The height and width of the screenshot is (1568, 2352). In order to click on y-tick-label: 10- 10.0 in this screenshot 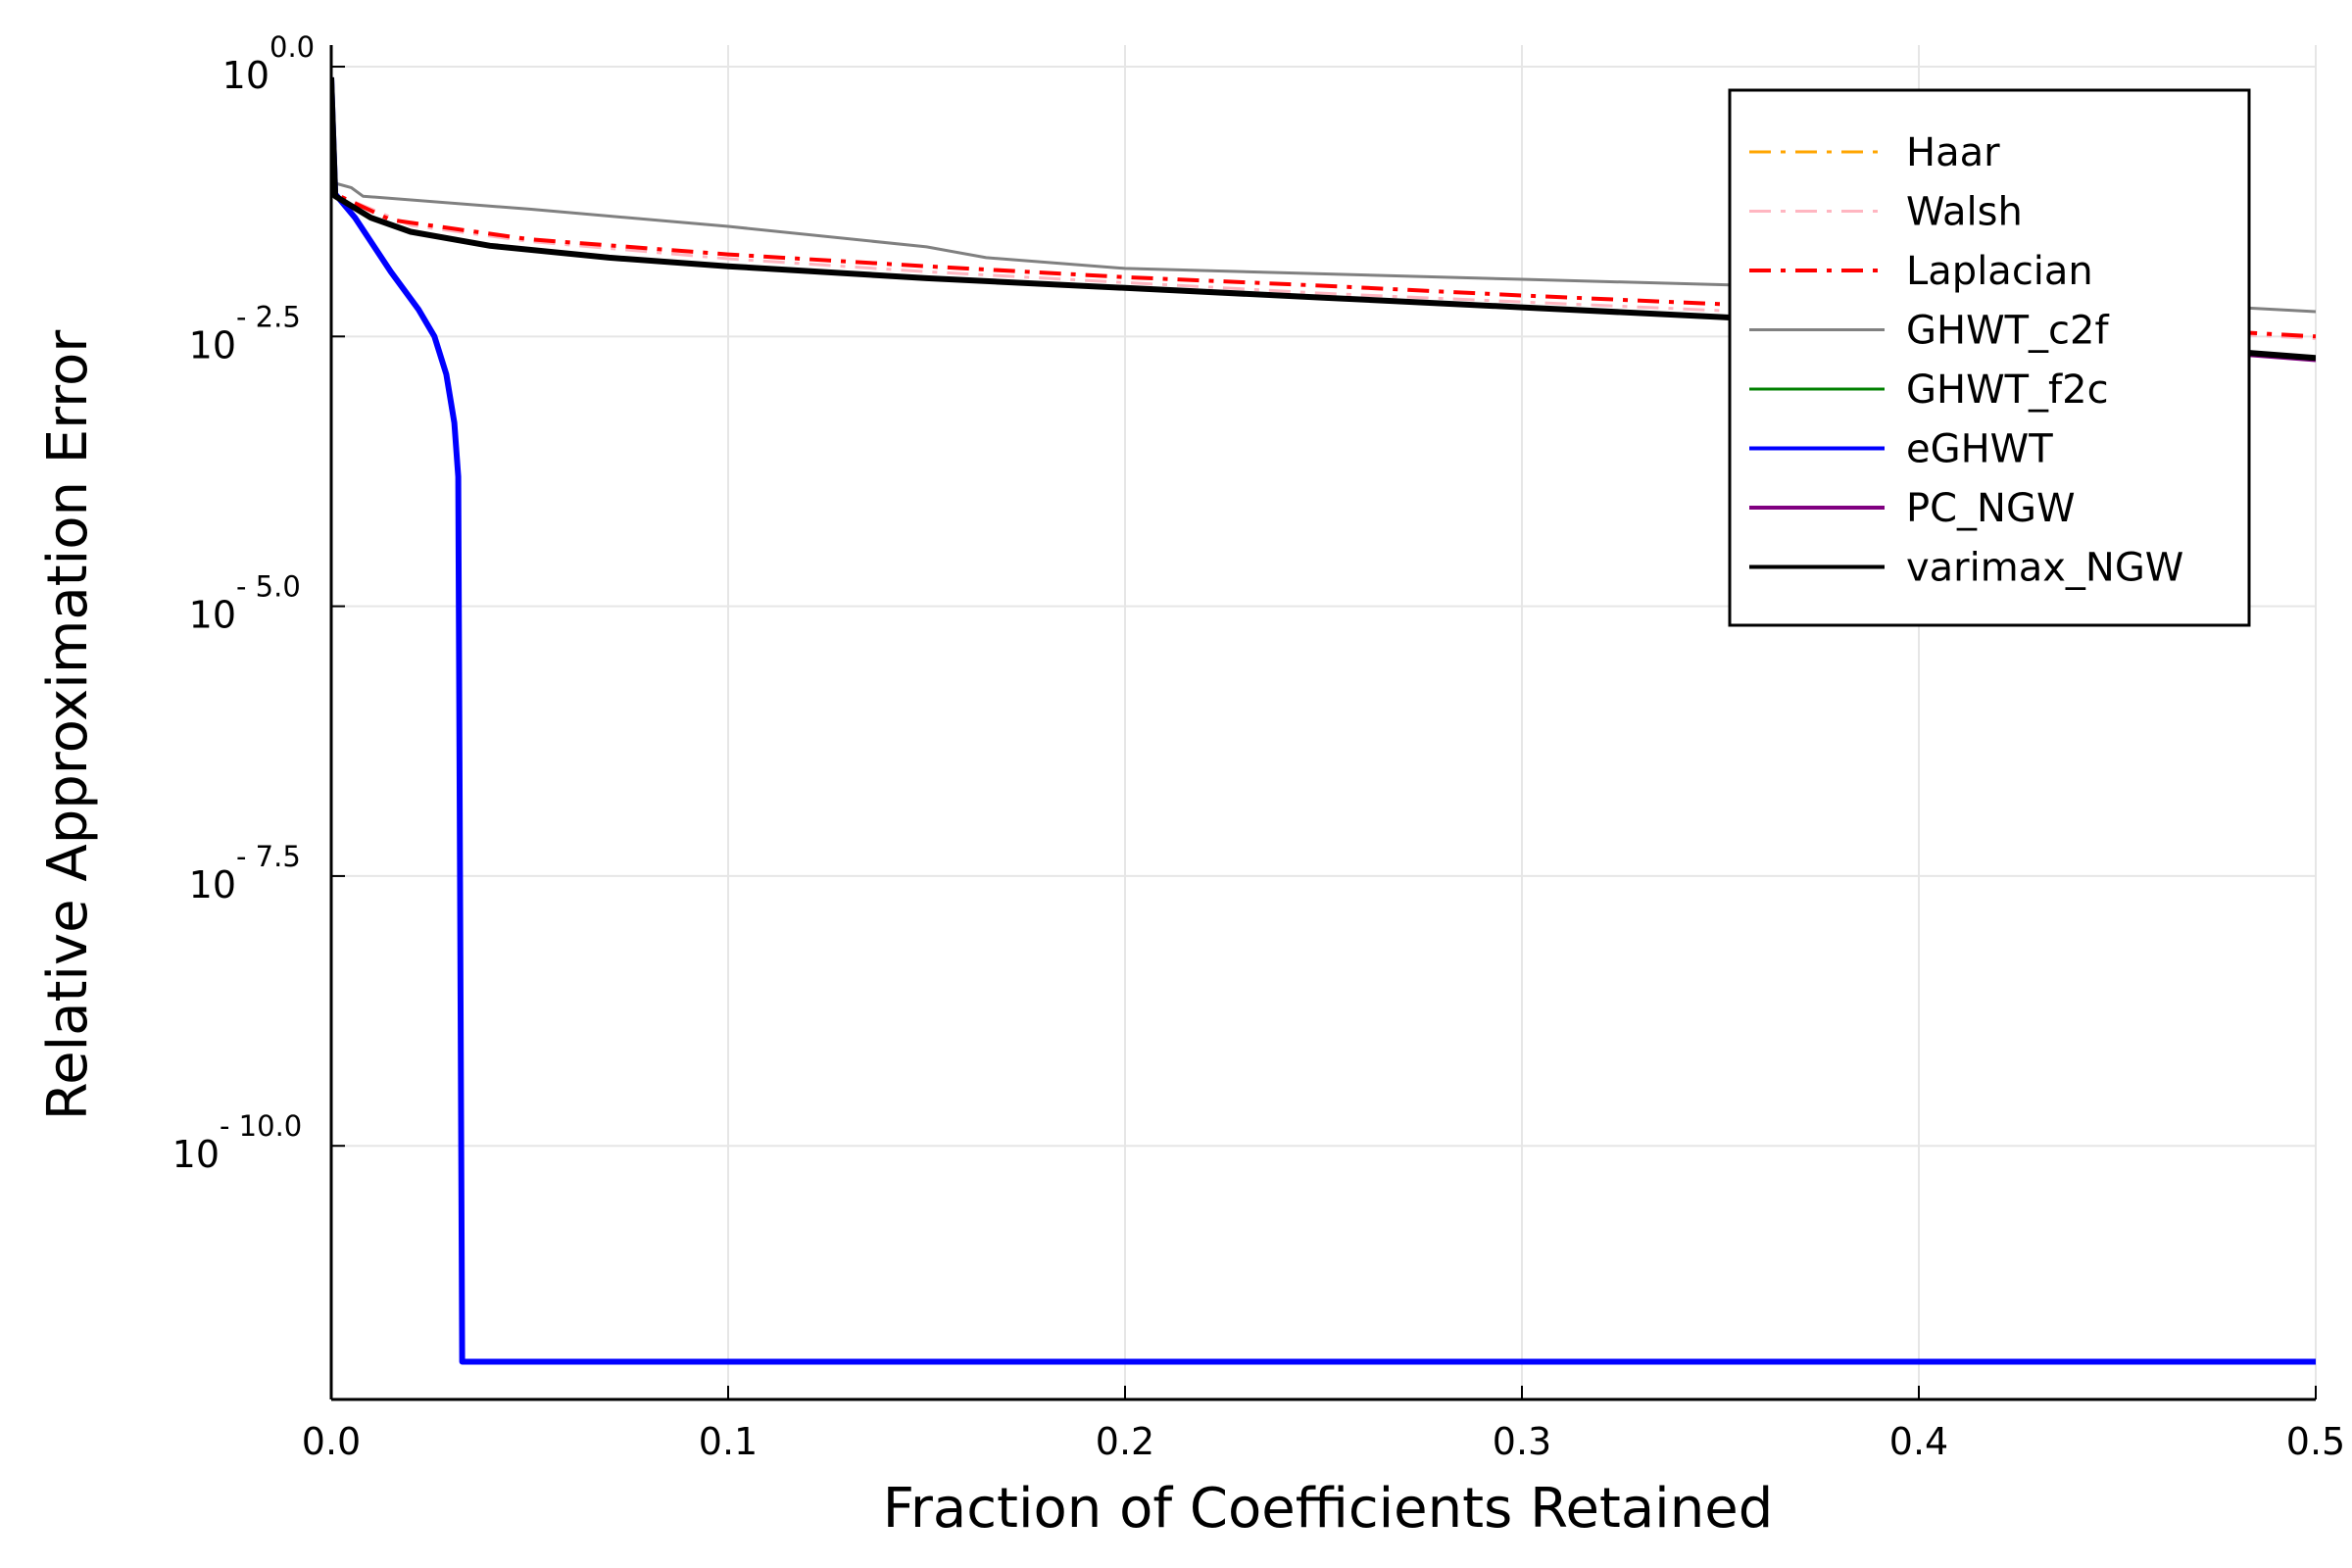, I will do `click(237, 1142)`.